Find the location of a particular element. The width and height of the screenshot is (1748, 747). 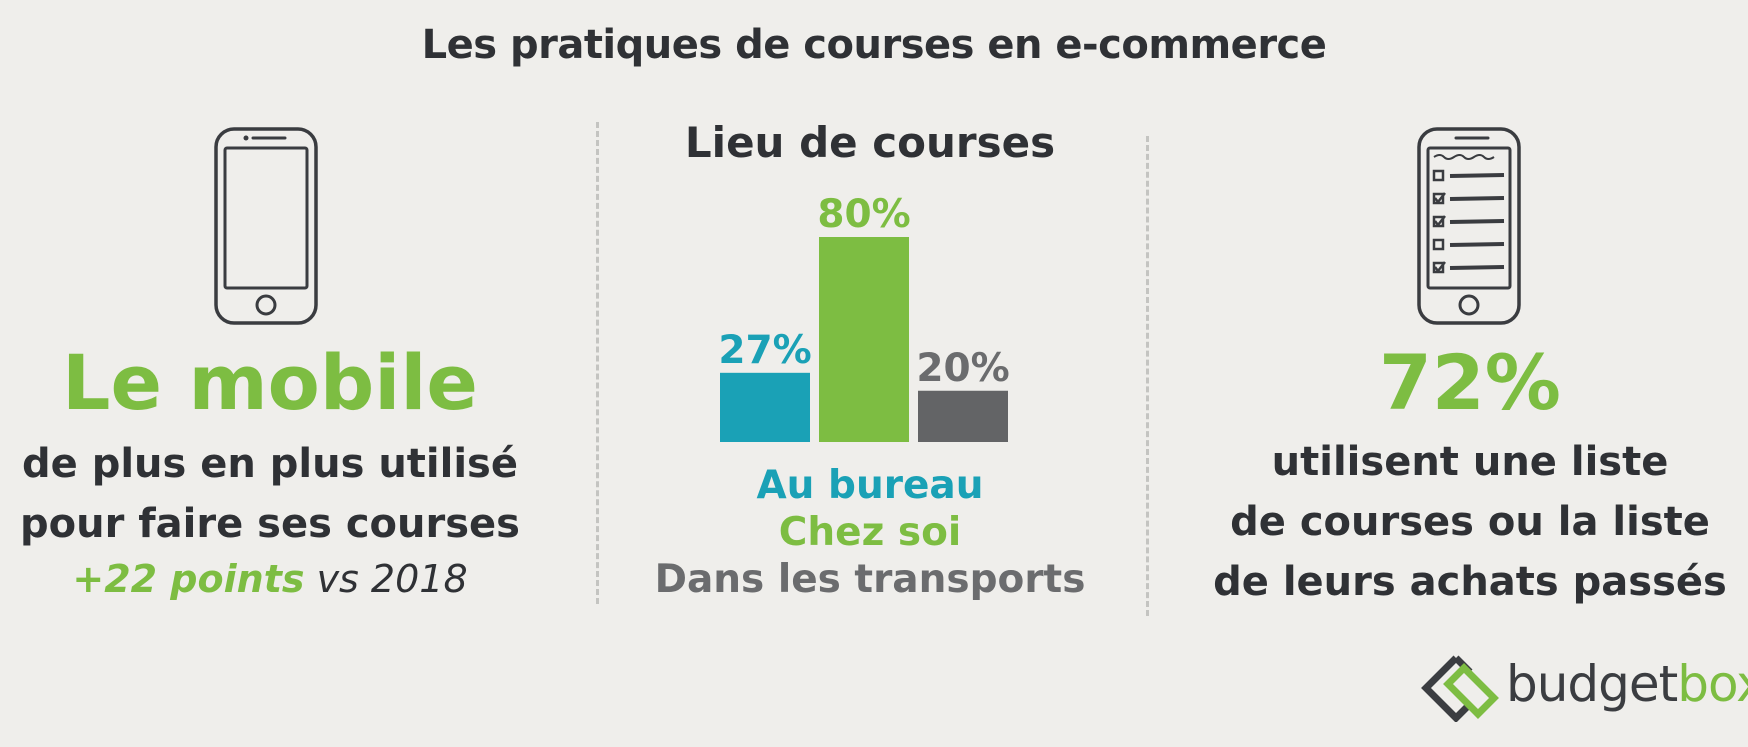

bar-value-label: 80% is located at coordinates (863, 214).